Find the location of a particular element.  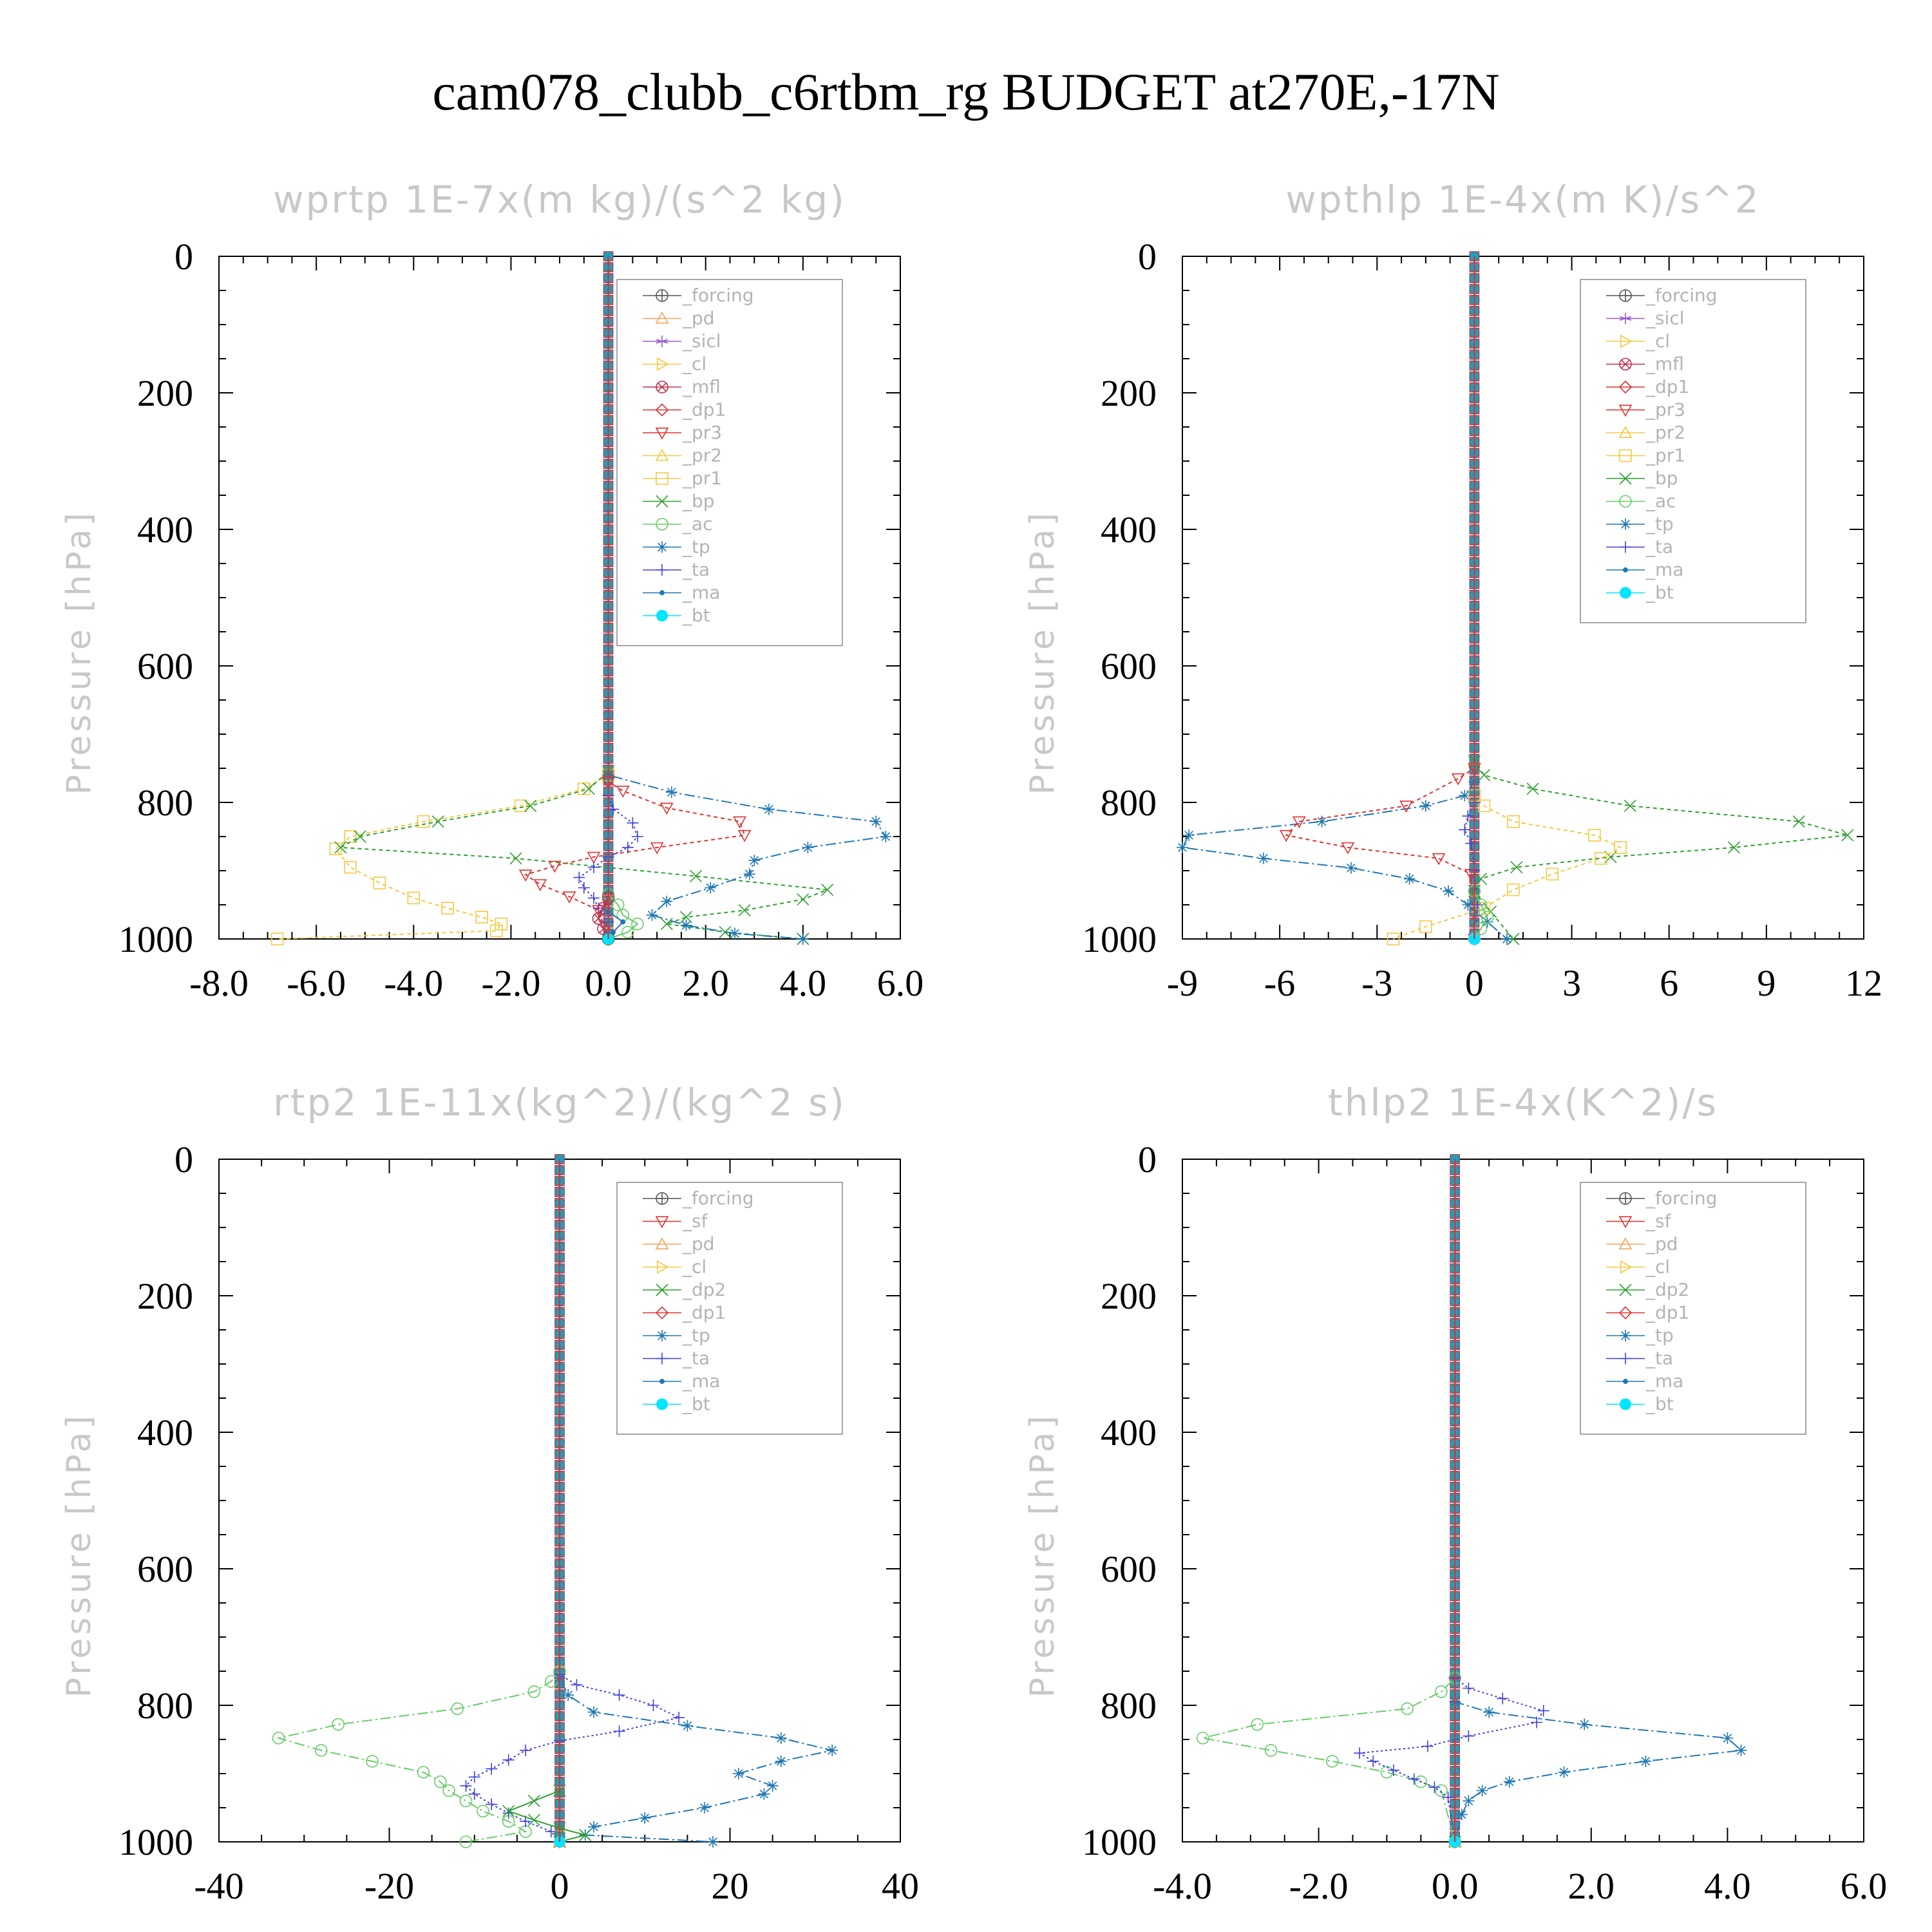

legend-entry: _forcing is located at coordinates (718, 295).